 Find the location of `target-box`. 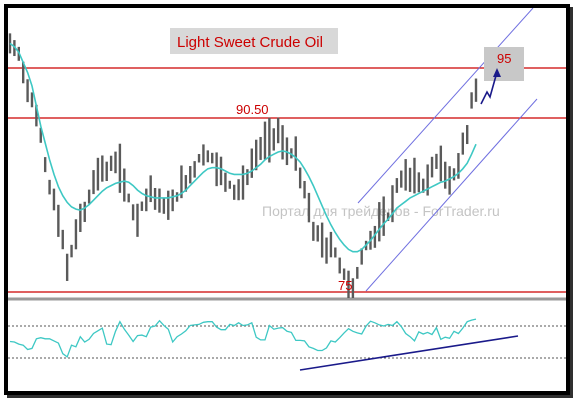

target-box is located at coordinates (504, 64).